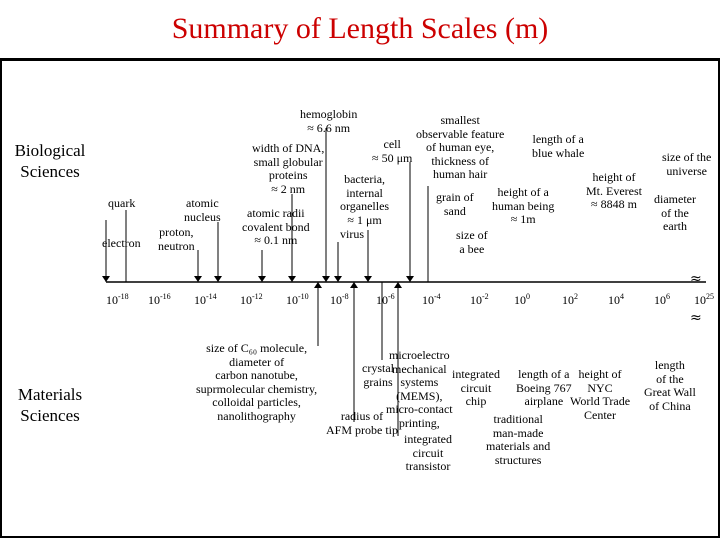 This screenshot has height=540, width=720. What do you see at coordinates (696, 279) in the screenshot?
I see `axis-break-mark: ≈` at bounding box center [696, 279].